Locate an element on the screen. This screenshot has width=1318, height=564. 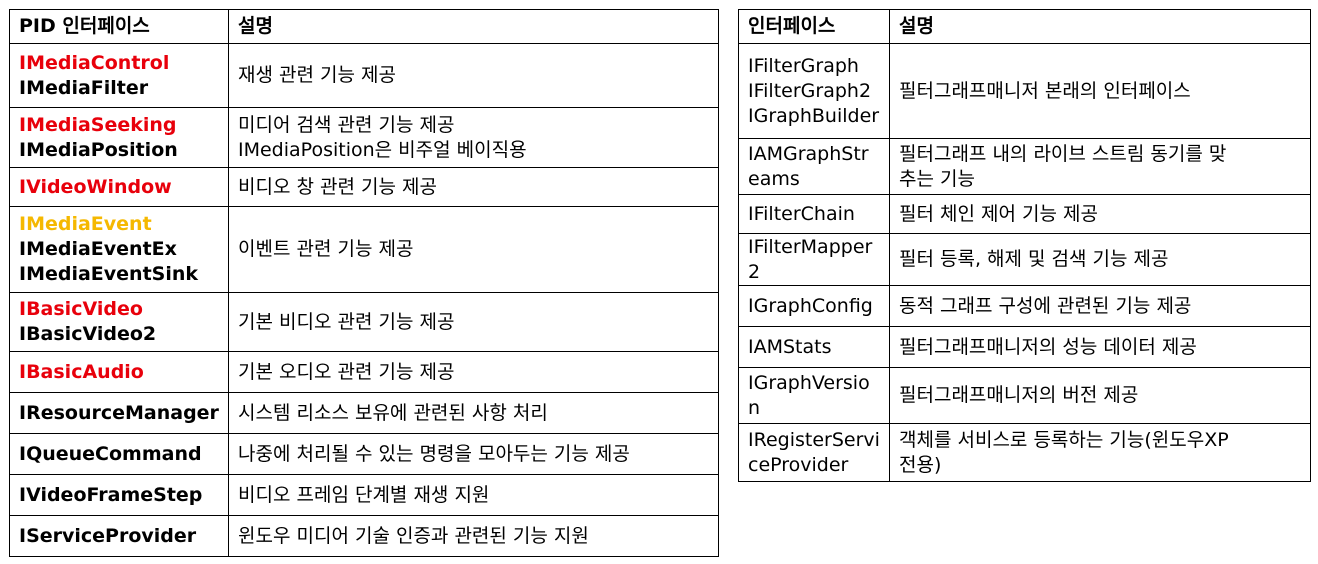
interface-name: IFilterGraph is located at coordinates (803, 65).